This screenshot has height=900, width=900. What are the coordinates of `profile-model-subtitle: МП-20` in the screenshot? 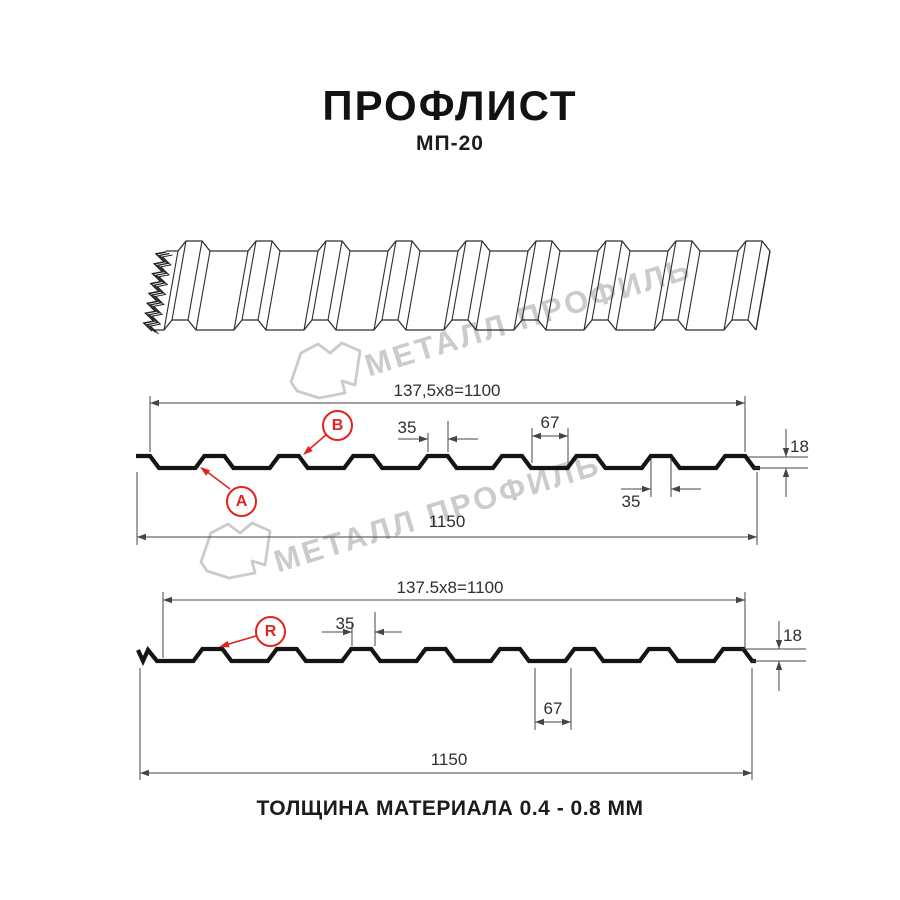 It's located at (450, 143).